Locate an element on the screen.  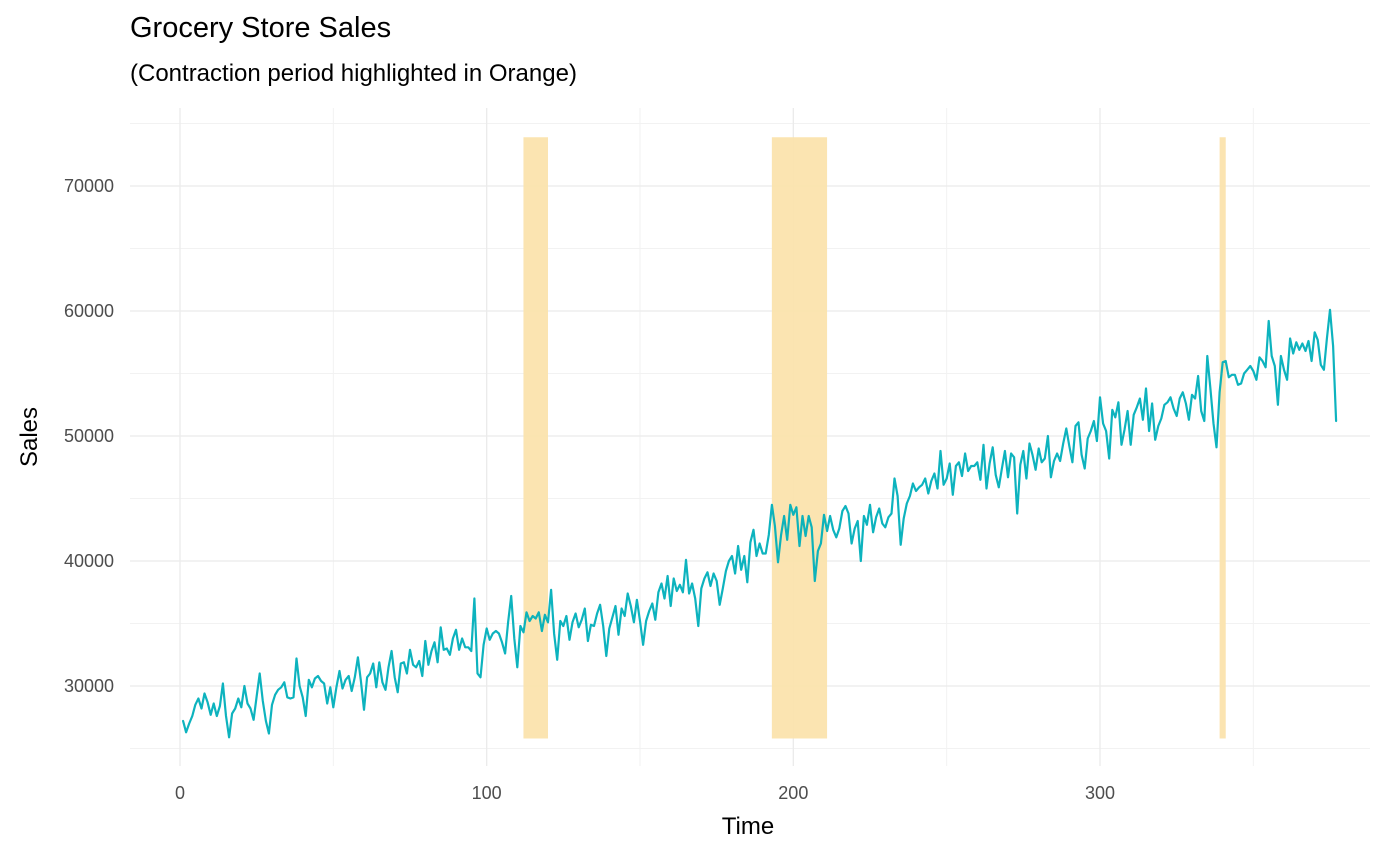
chart-title: Grocery Store Sales is located at coordinates (261, 28).